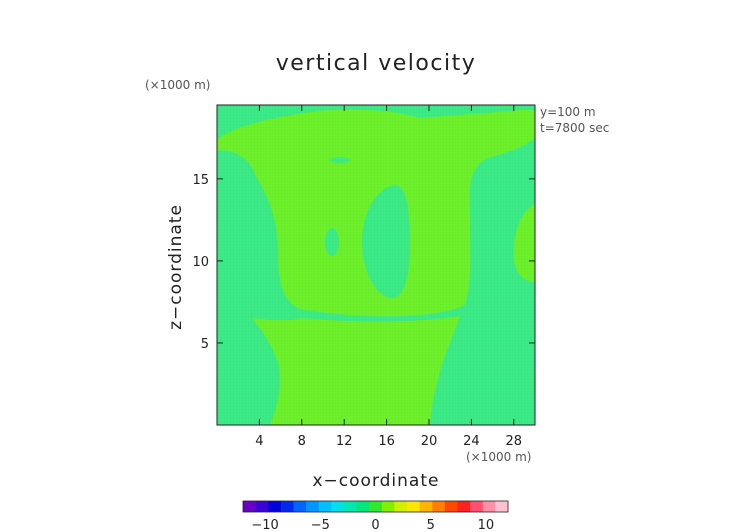 The image size is (752, 532). I want to click on annotation-y-level: y=100 m, so click(568, 112).